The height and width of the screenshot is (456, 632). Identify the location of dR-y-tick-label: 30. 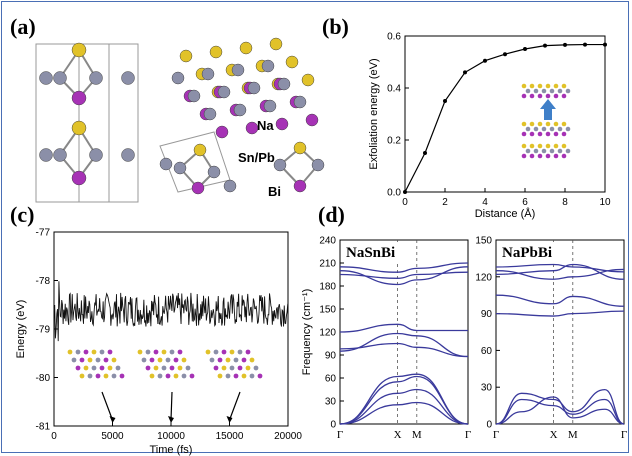
(487, 388).